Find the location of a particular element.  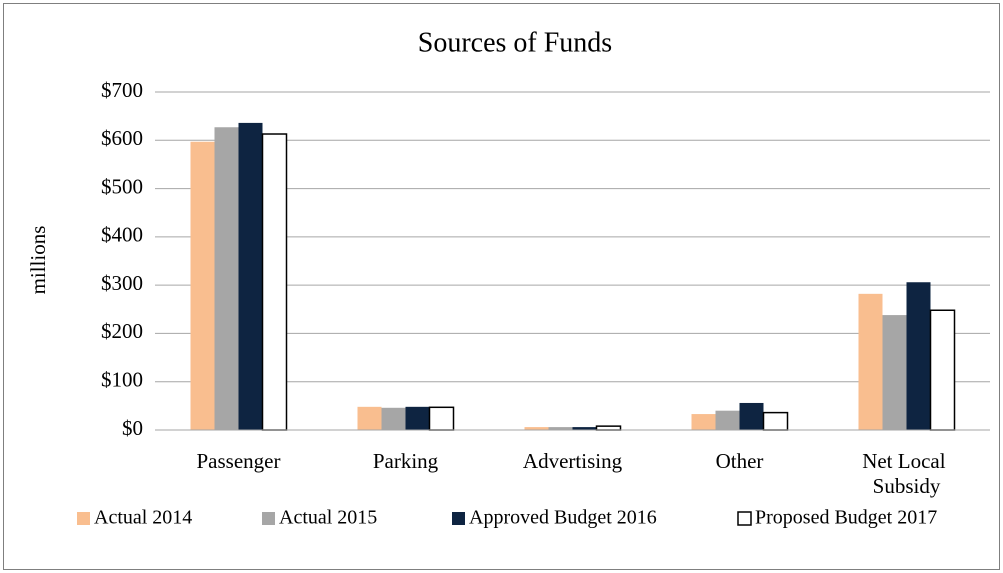

x-tick-label: Passenger is located at coordinates (239, 461).